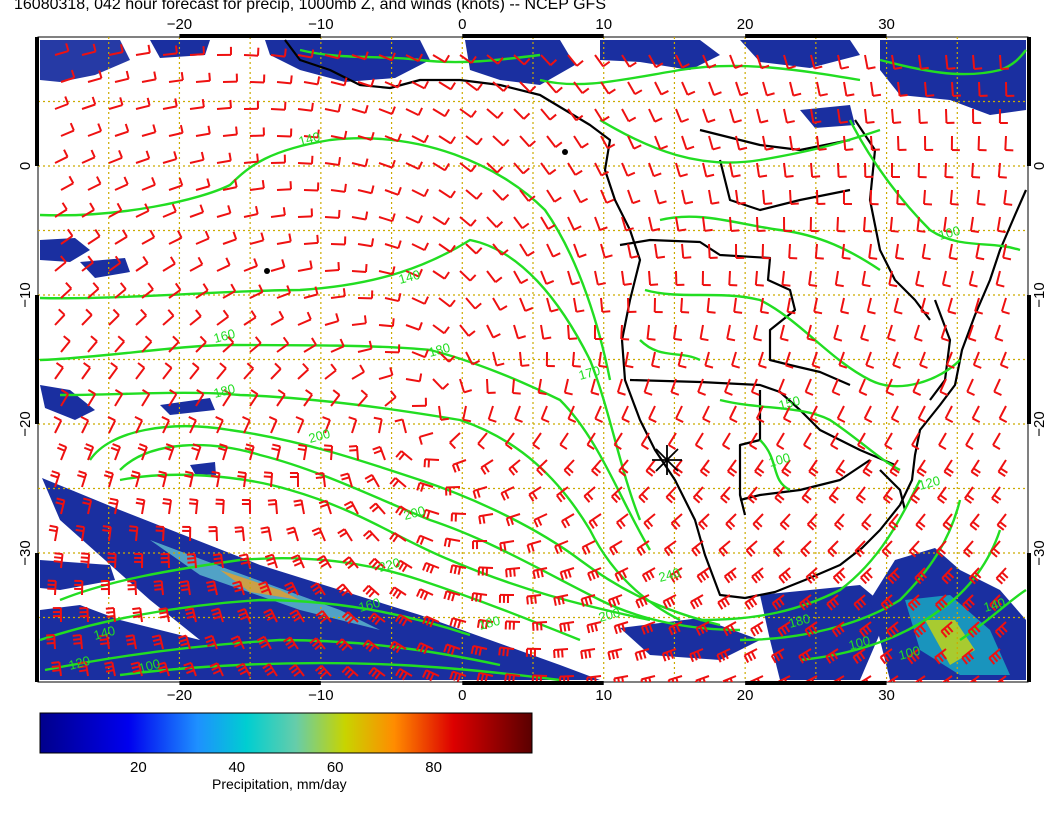 The height and width of the screenshot is (816, 1056). Describe the element at coordinates (433, 767) in the screenshot. I see `colorbar-tick-label: 80` at that location.